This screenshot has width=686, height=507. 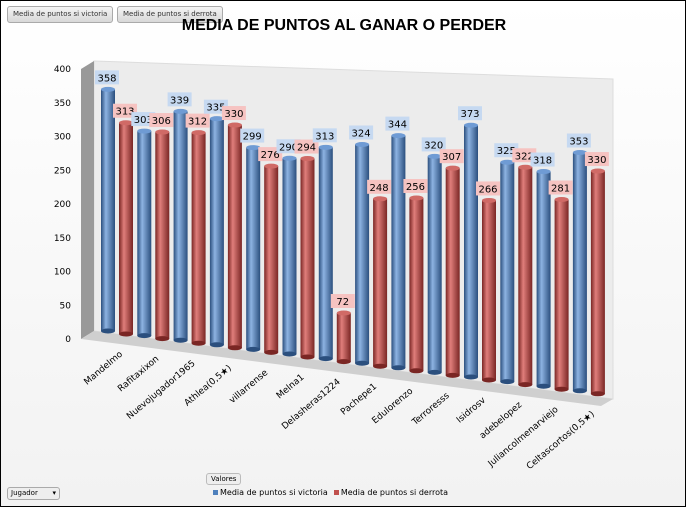 I want to click on data-label: 303, so click(x=143, y=120).